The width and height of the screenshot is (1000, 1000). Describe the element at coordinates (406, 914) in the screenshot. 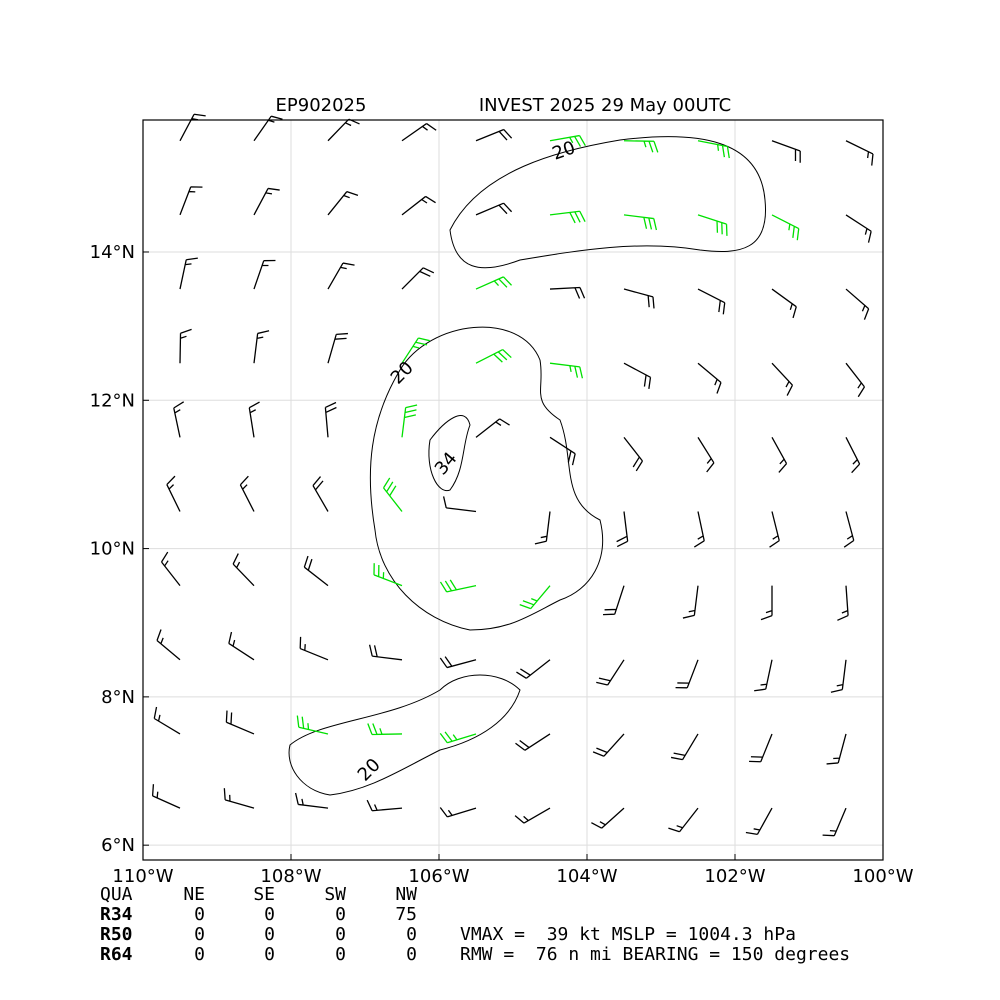

I see `table-cell: 75` at that location.